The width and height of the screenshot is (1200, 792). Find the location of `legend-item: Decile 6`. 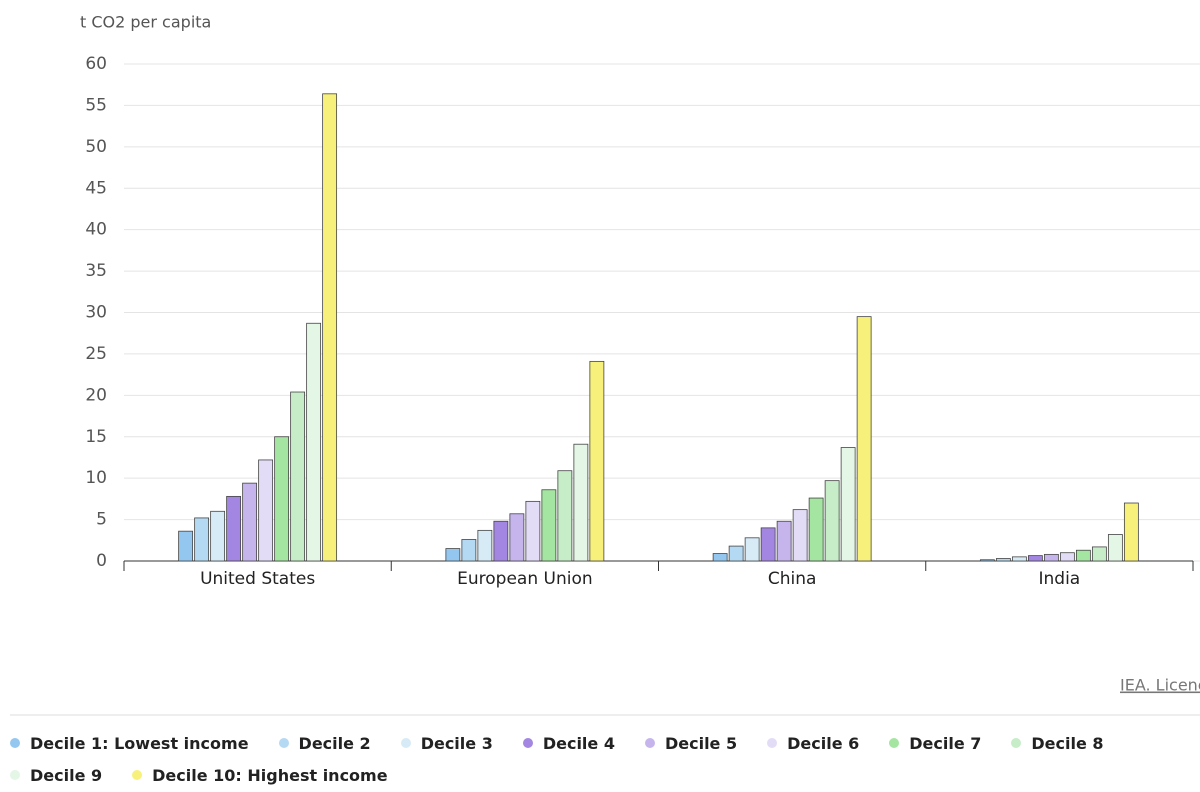

legend-item: Decile 6 is located at coordinates (813, 743).